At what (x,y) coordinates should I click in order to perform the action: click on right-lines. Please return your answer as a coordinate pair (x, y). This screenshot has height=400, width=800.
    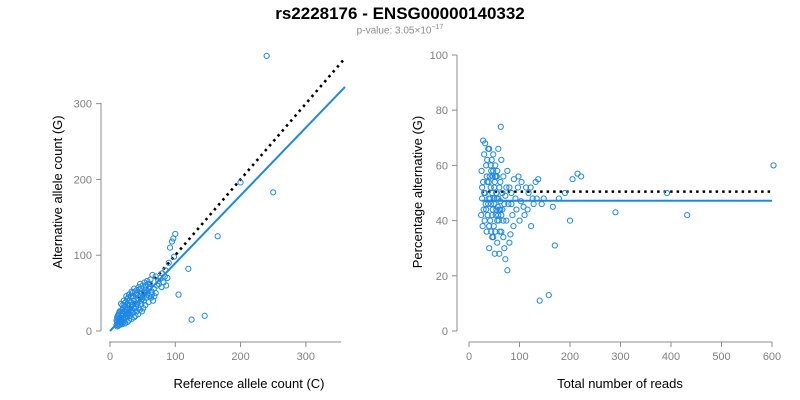
    Looking at the image, I should click on (626, 196).